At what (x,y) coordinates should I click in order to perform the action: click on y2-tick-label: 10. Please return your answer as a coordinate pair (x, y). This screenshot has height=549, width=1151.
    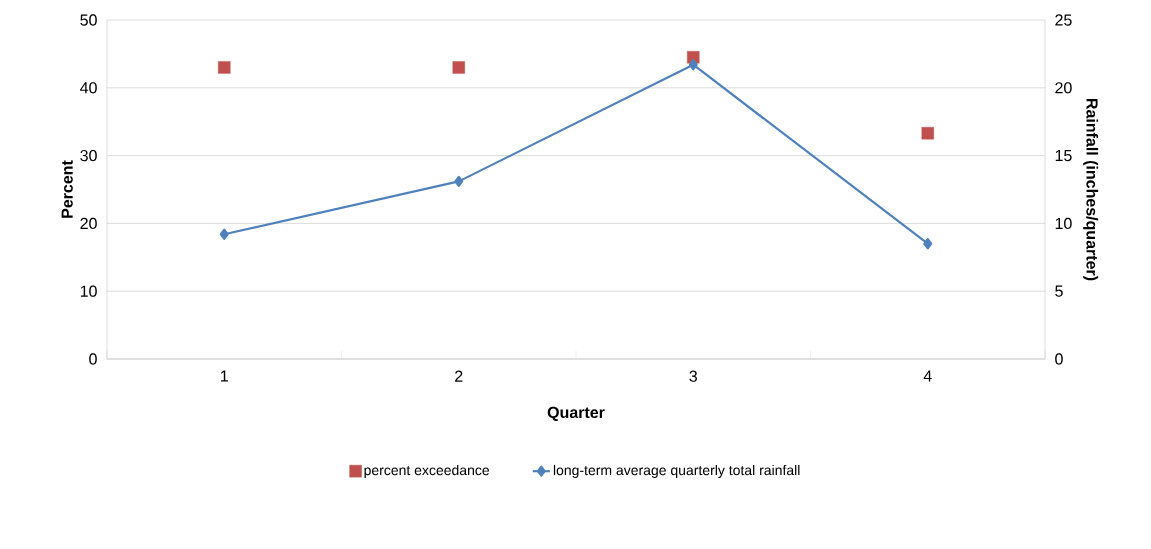
    Looking at the image, I should click on (1063, 223).